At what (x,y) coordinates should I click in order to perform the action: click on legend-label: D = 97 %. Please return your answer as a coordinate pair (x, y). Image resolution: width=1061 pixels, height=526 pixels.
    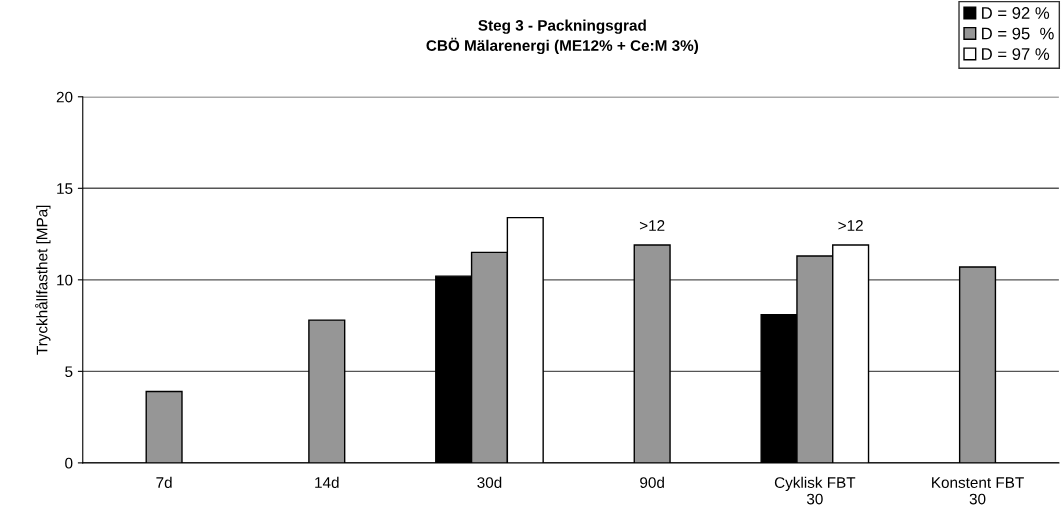
    Looking at the image, I should click on (1016, 54).